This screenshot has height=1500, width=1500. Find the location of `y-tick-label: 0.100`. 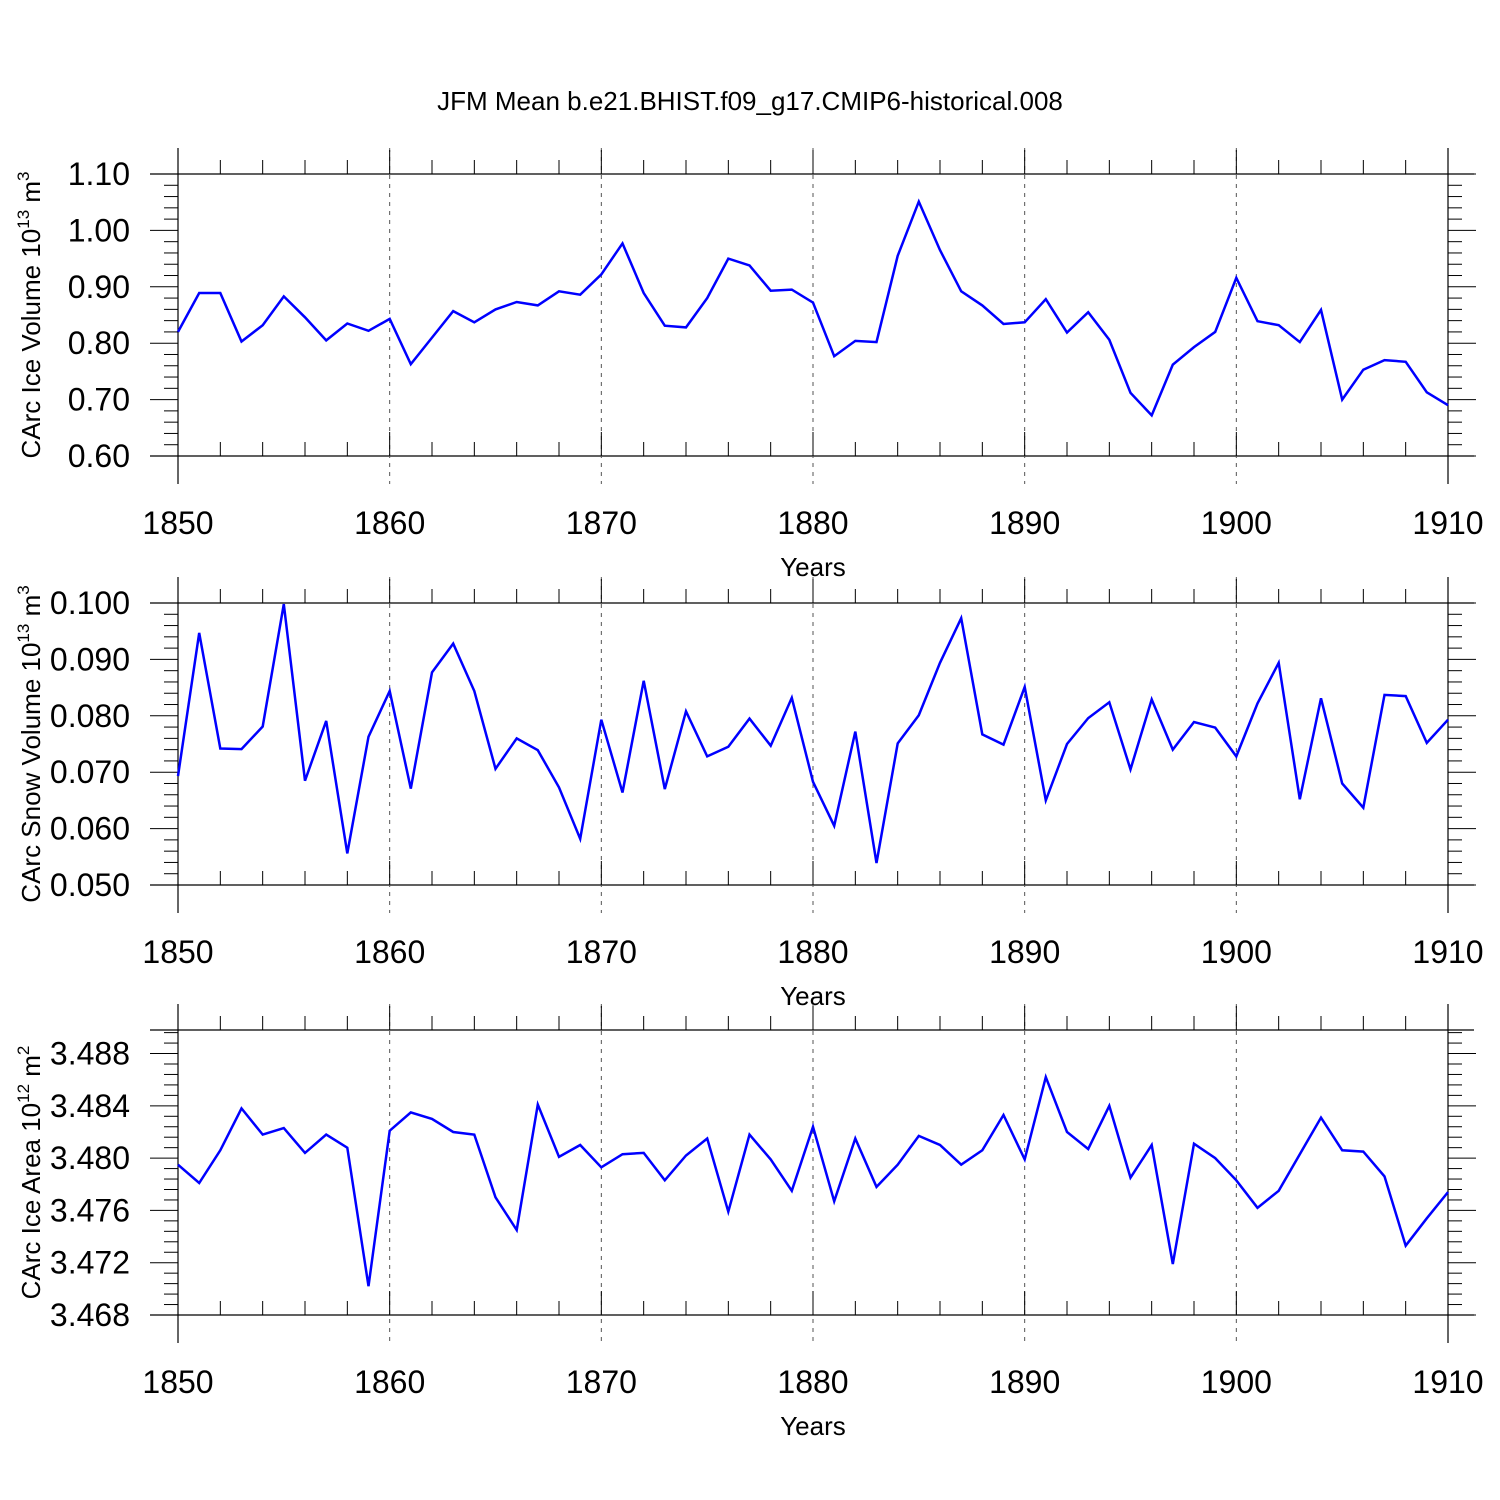

y-tick-label: 0.100 is located at coordinates (90, 603).